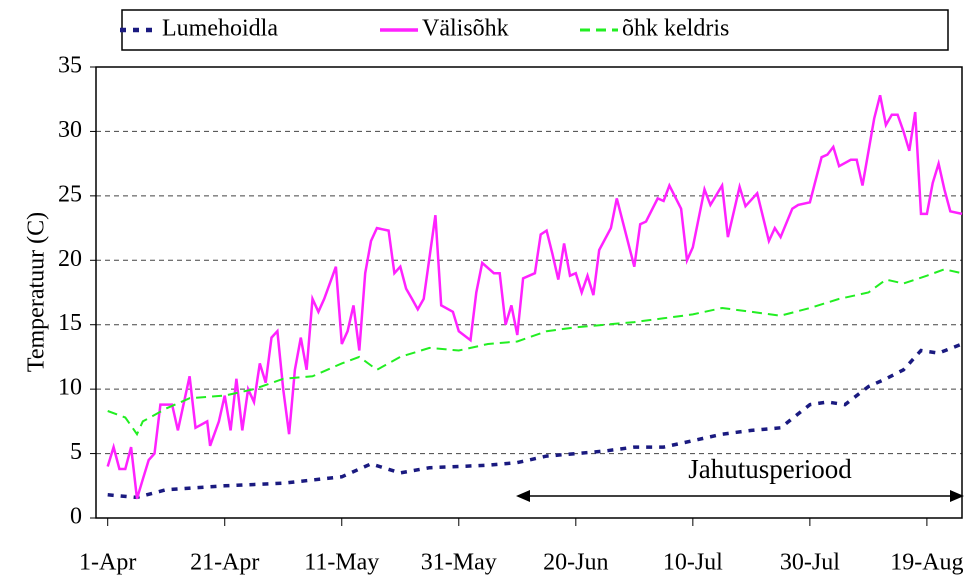 Image resolution: width=976 pixels, height=581 pixels. Describe the element at coordinates (70, 259) in the screenshot. I see `y-tick-label: 20` at that location.